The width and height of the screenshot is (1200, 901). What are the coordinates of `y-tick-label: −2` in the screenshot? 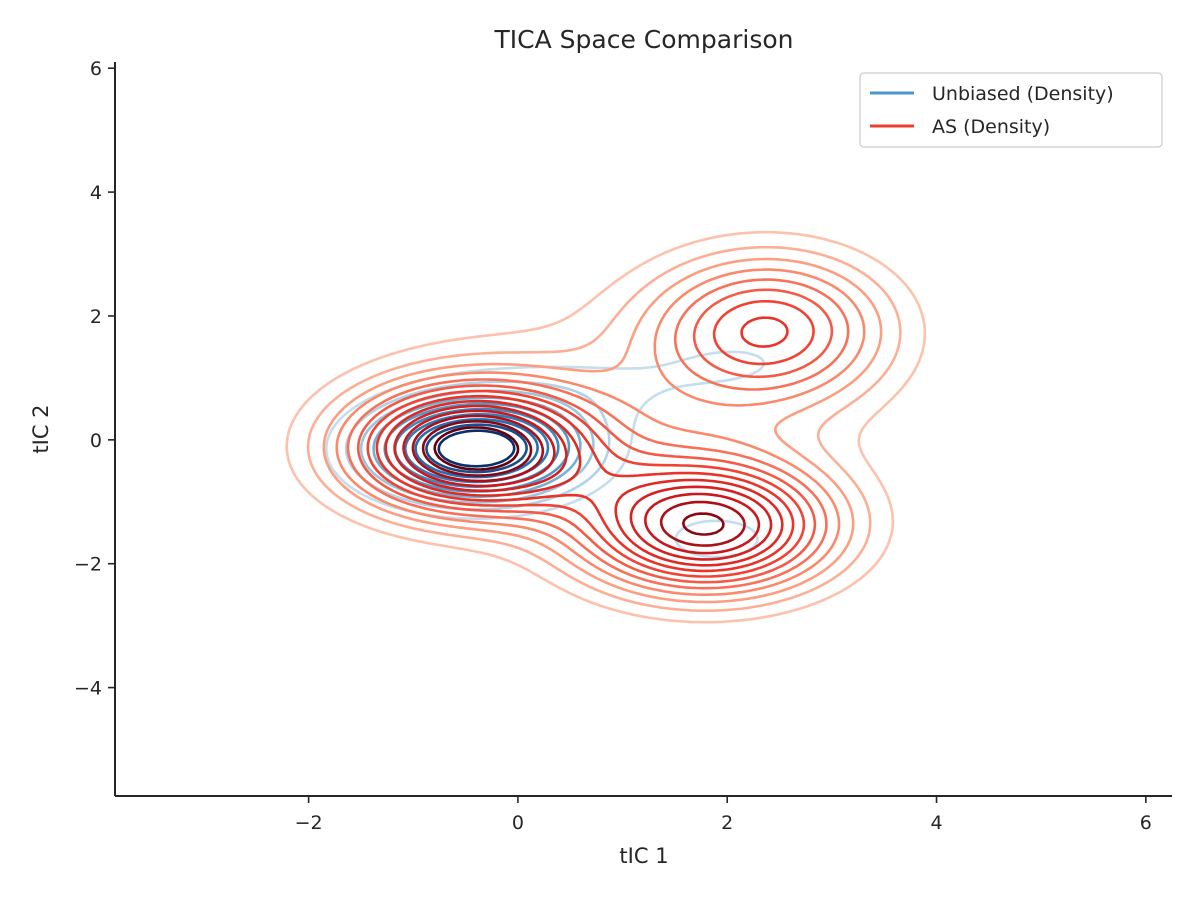 It's located at (88, 565).